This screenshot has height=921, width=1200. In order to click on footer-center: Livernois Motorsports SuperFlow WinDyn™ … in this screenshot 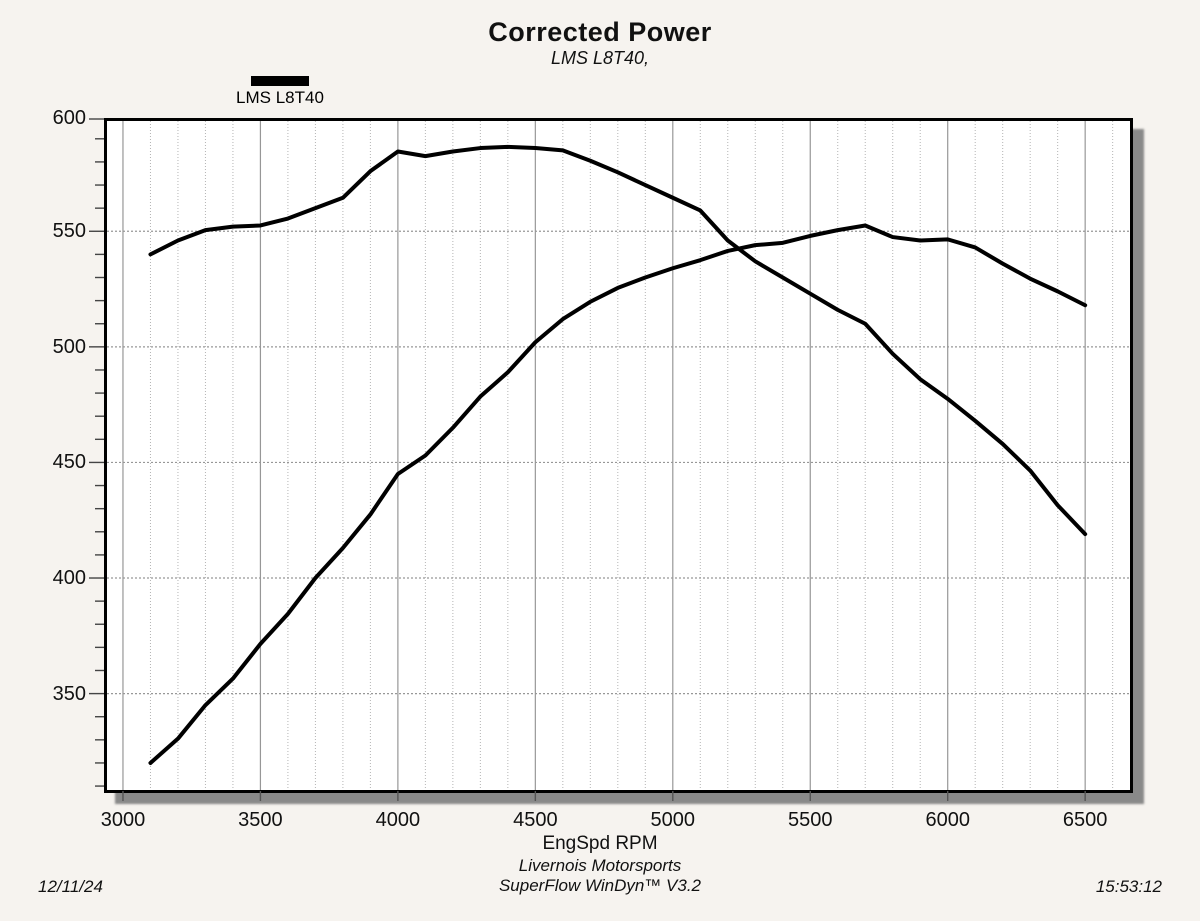, I will do `click(600, 876)`.